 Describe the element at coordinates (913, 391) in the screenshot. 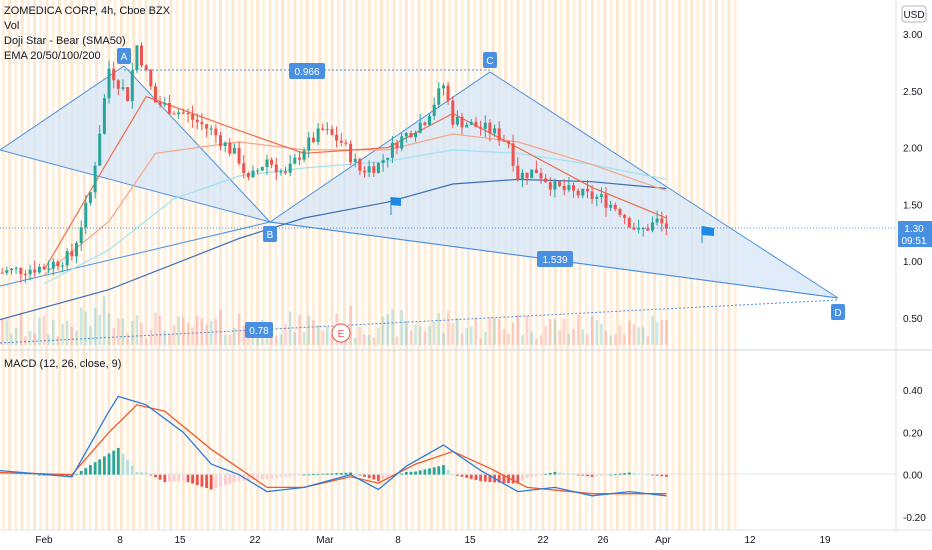

I see `macd-tick-label: 0.40` at that location.